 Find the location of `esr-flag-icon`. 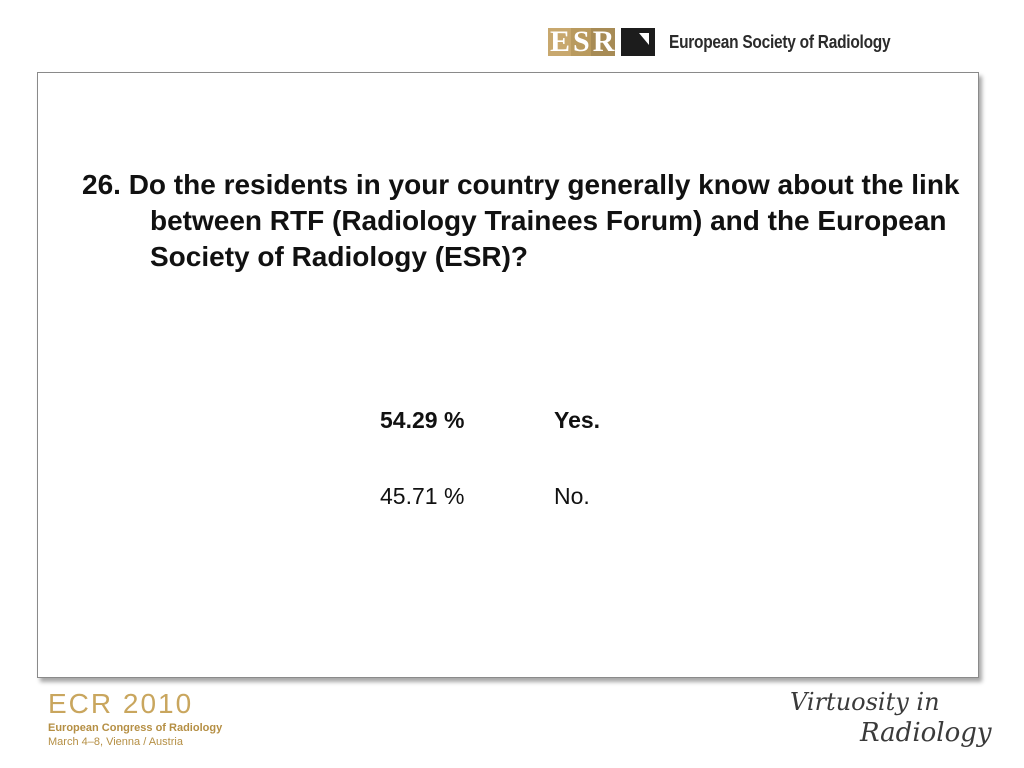

esr-flag-icon is located at coordinates (638, 42).